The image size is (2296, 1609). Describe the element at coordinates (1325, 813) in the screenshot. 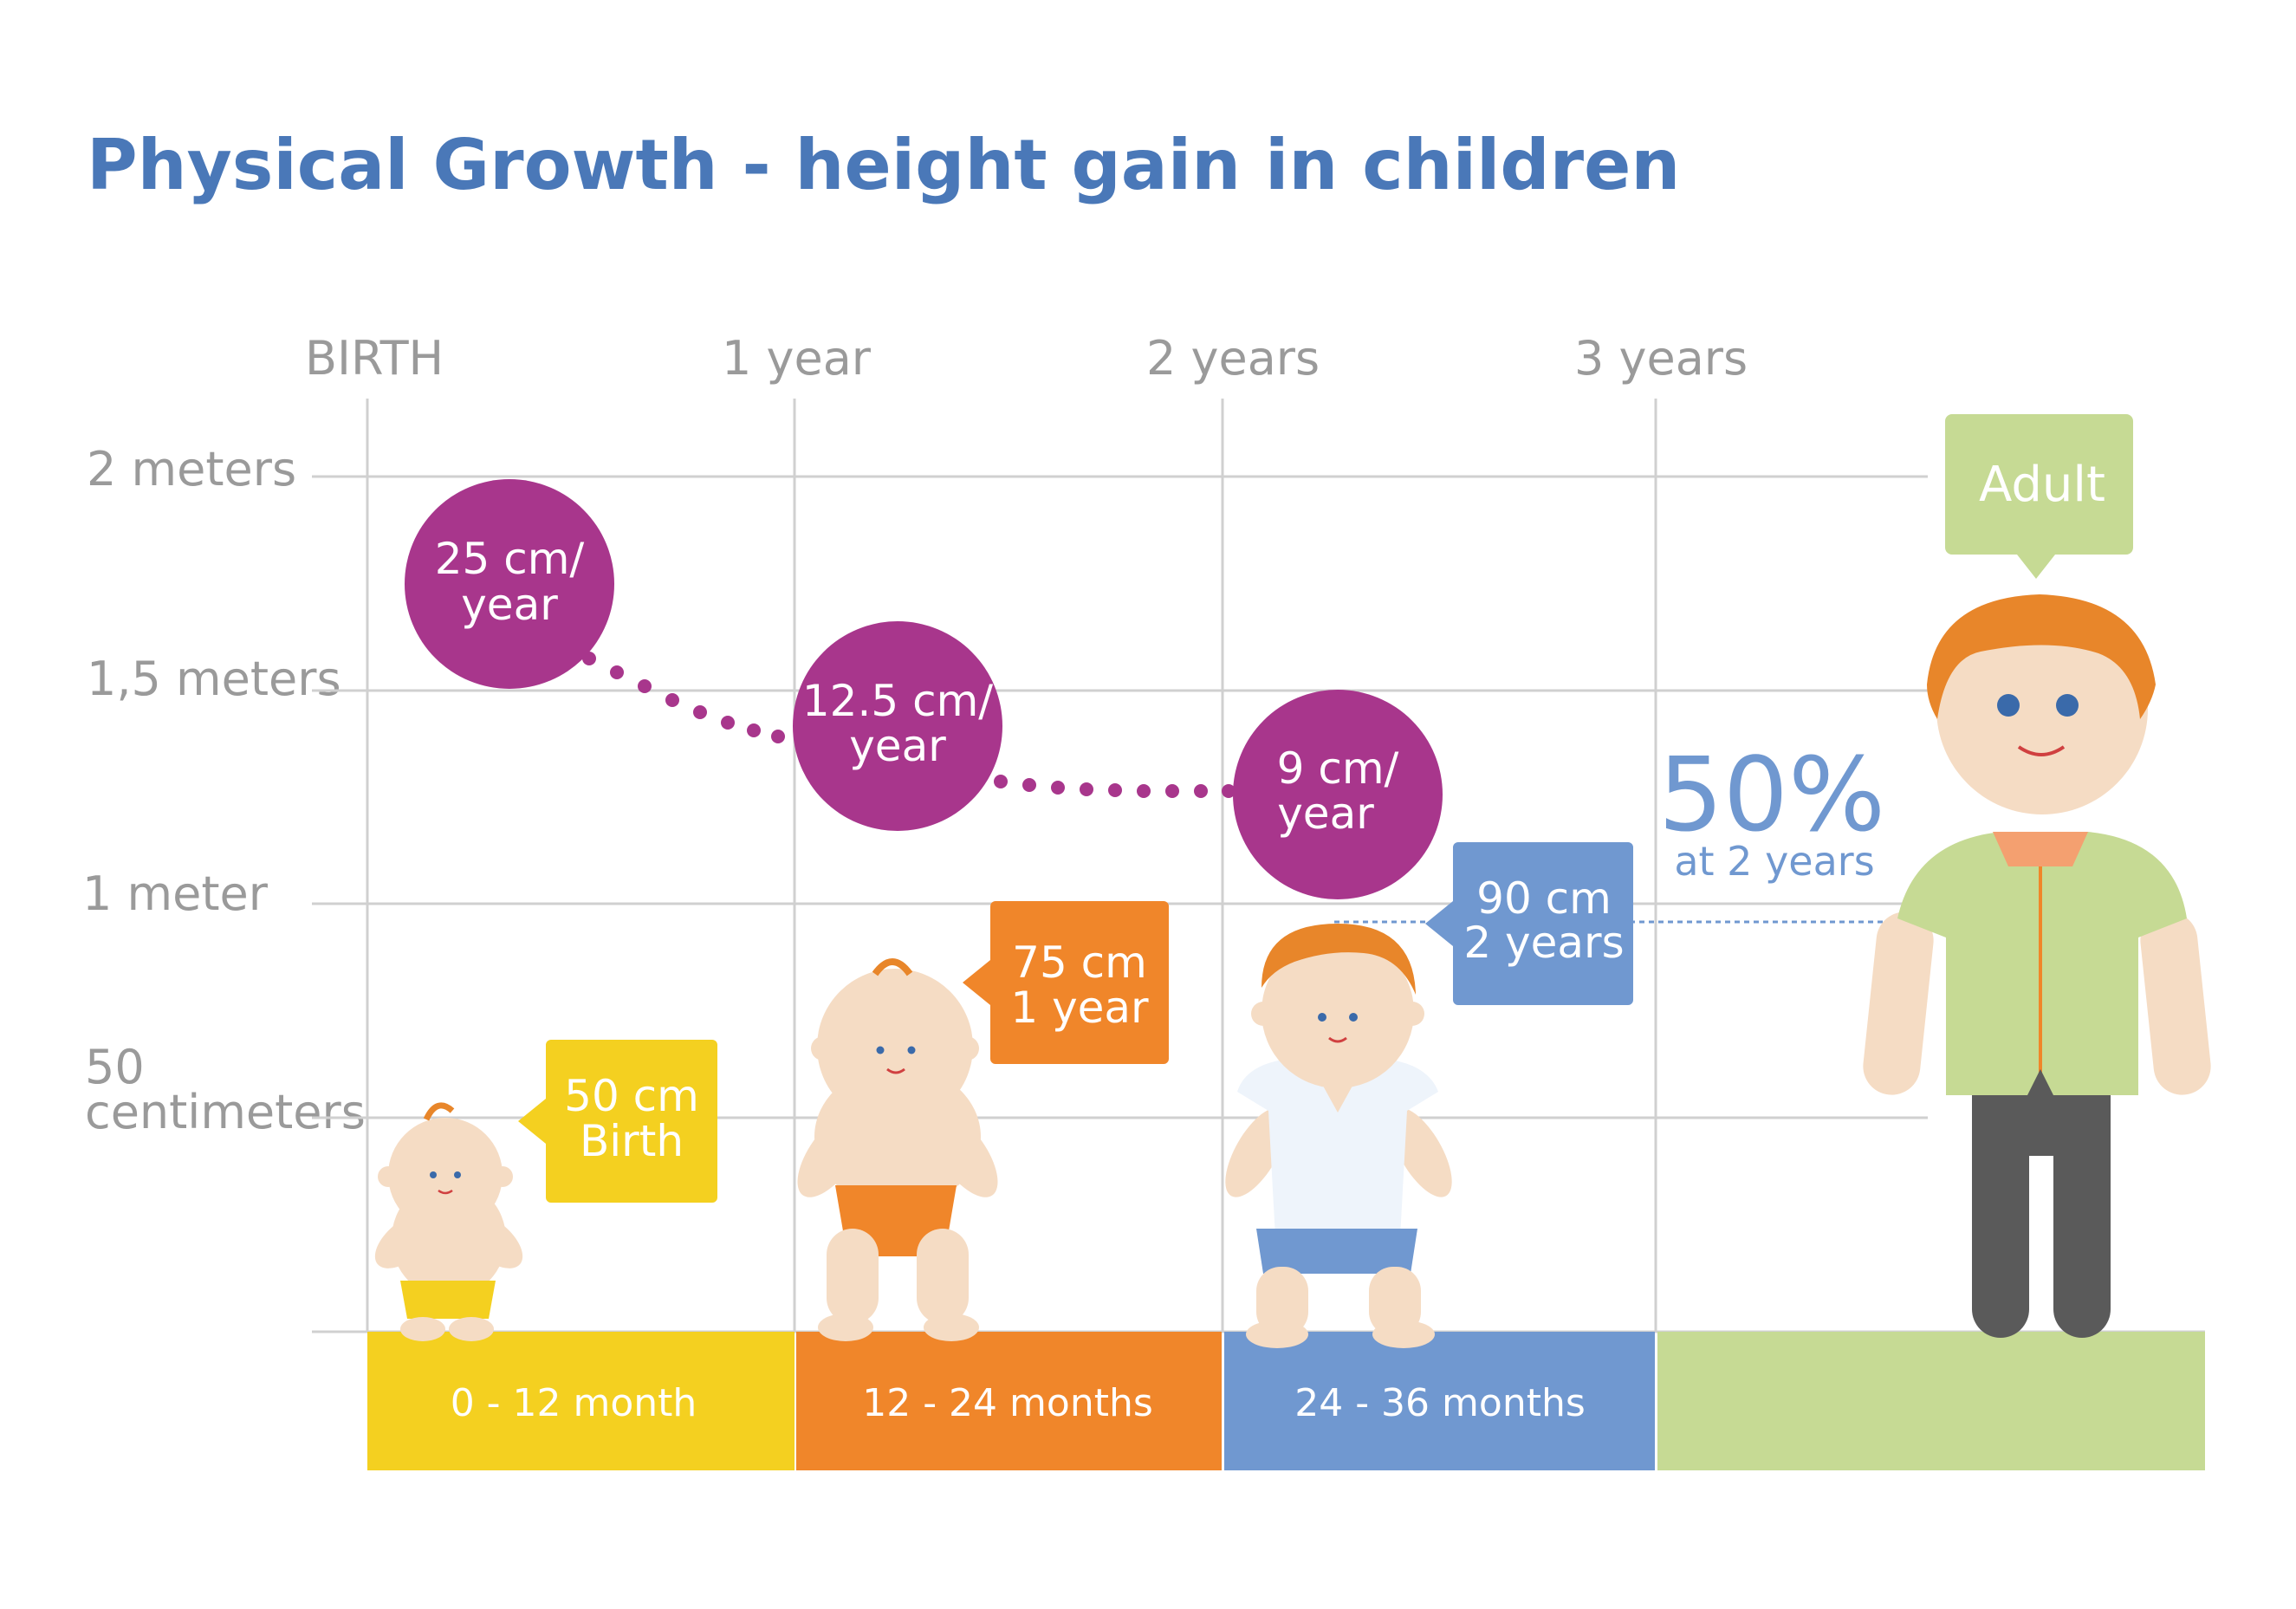

I see `rate-bubble-24-36-line2: year` at that location.